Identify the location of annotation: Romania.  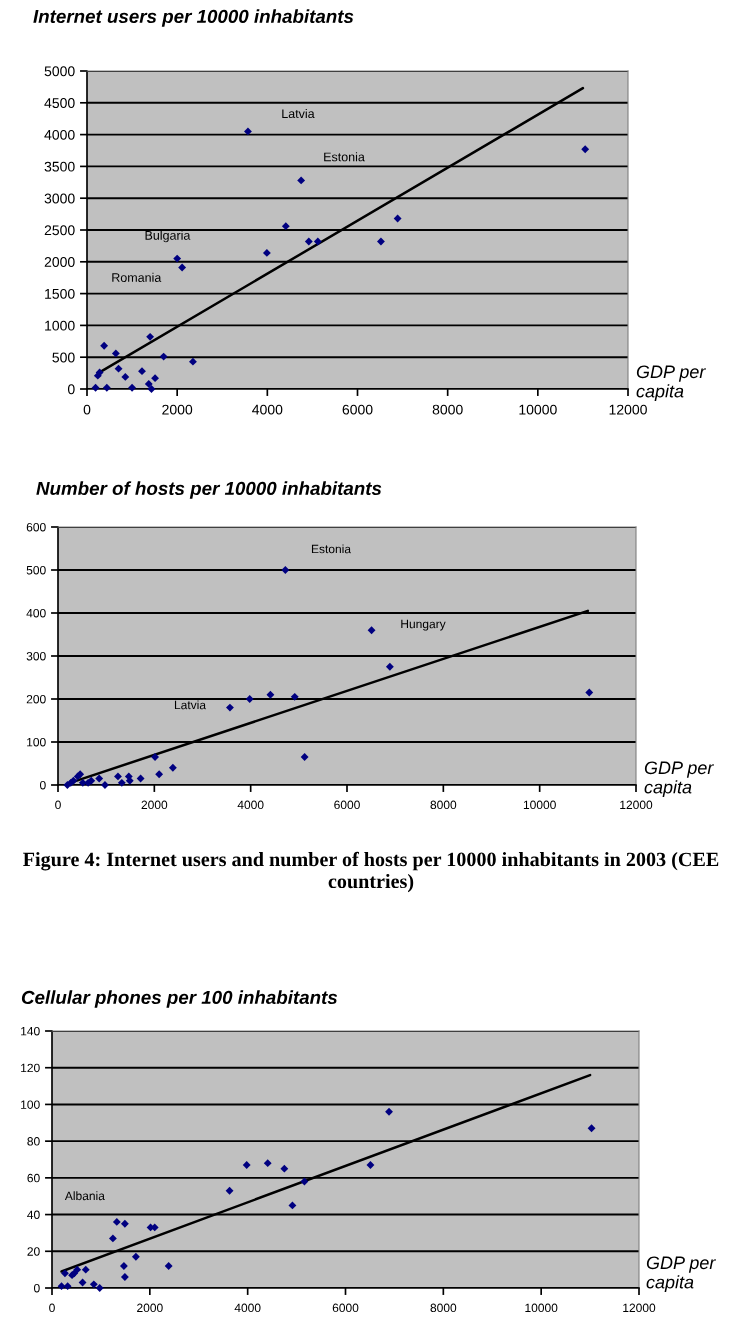
(137, 277).